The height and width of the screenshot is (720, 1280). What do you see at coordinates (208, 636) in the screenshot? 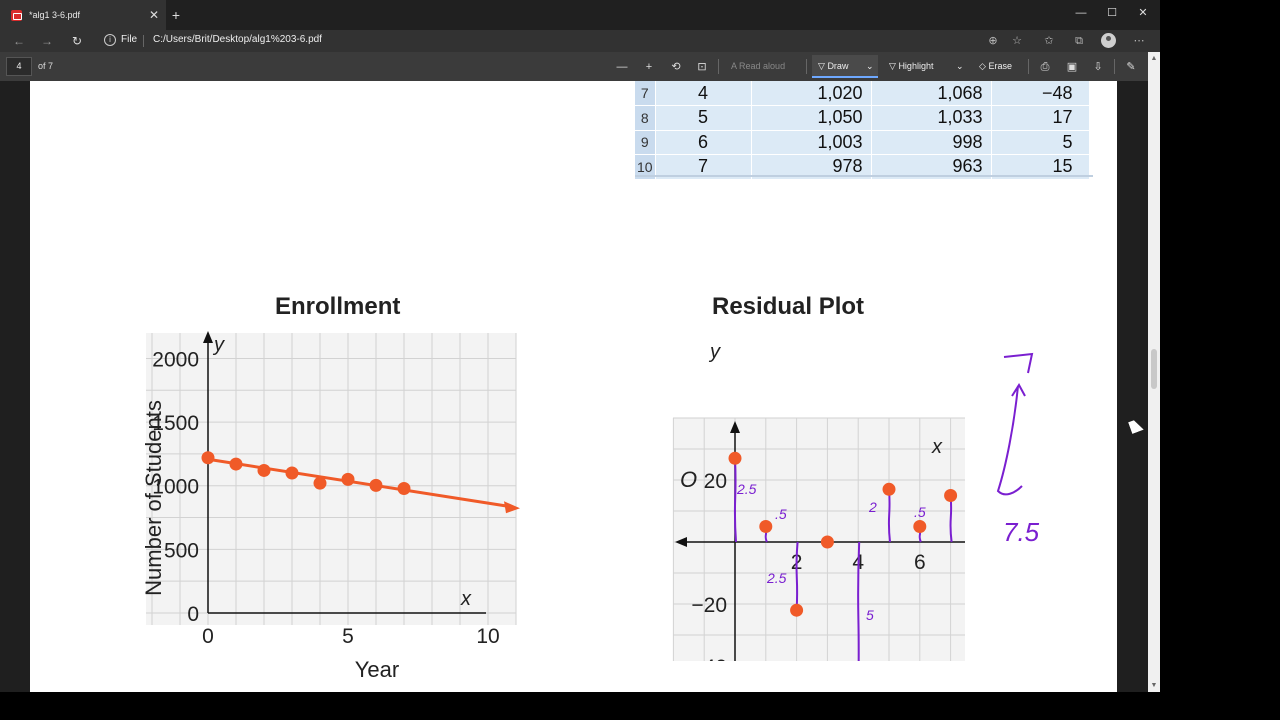
I see `enrollment-x-tick: 0` at bounding box center [208, 636].